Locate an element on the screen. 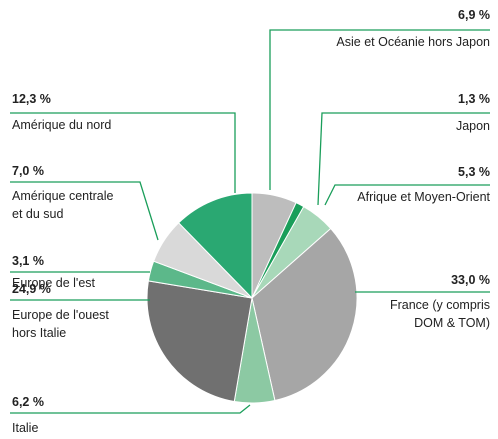 The image size is (498, 439). value-label: 3,1 % is located at coordinates (28, 261).